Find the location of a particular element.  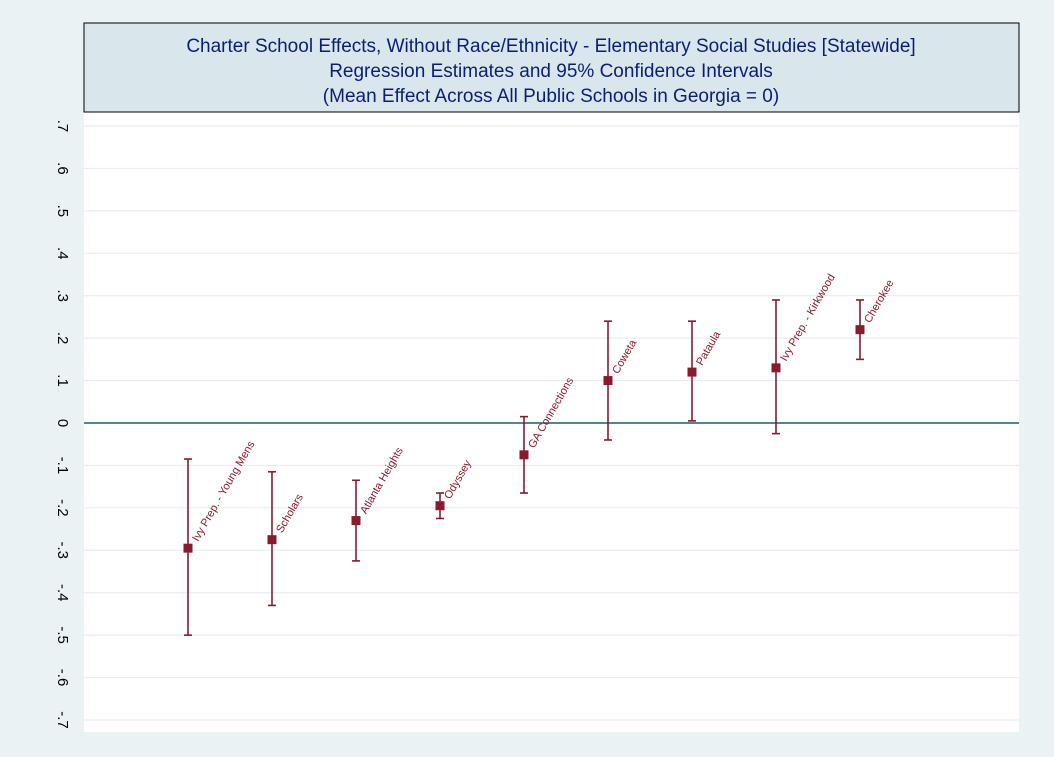

y-tick-label: .7 is located at coordinates (62, 126).